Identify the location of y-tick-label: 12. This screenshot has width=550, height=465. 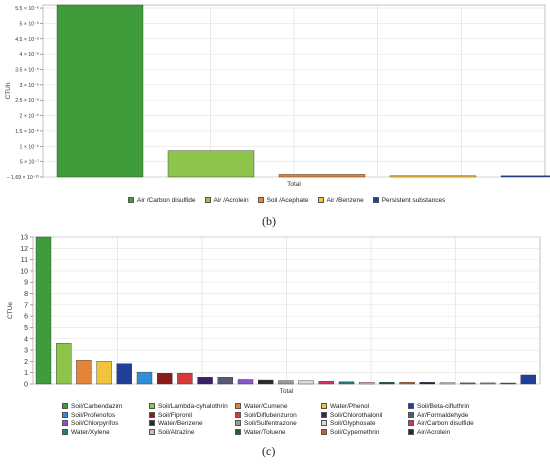
(24, 249).